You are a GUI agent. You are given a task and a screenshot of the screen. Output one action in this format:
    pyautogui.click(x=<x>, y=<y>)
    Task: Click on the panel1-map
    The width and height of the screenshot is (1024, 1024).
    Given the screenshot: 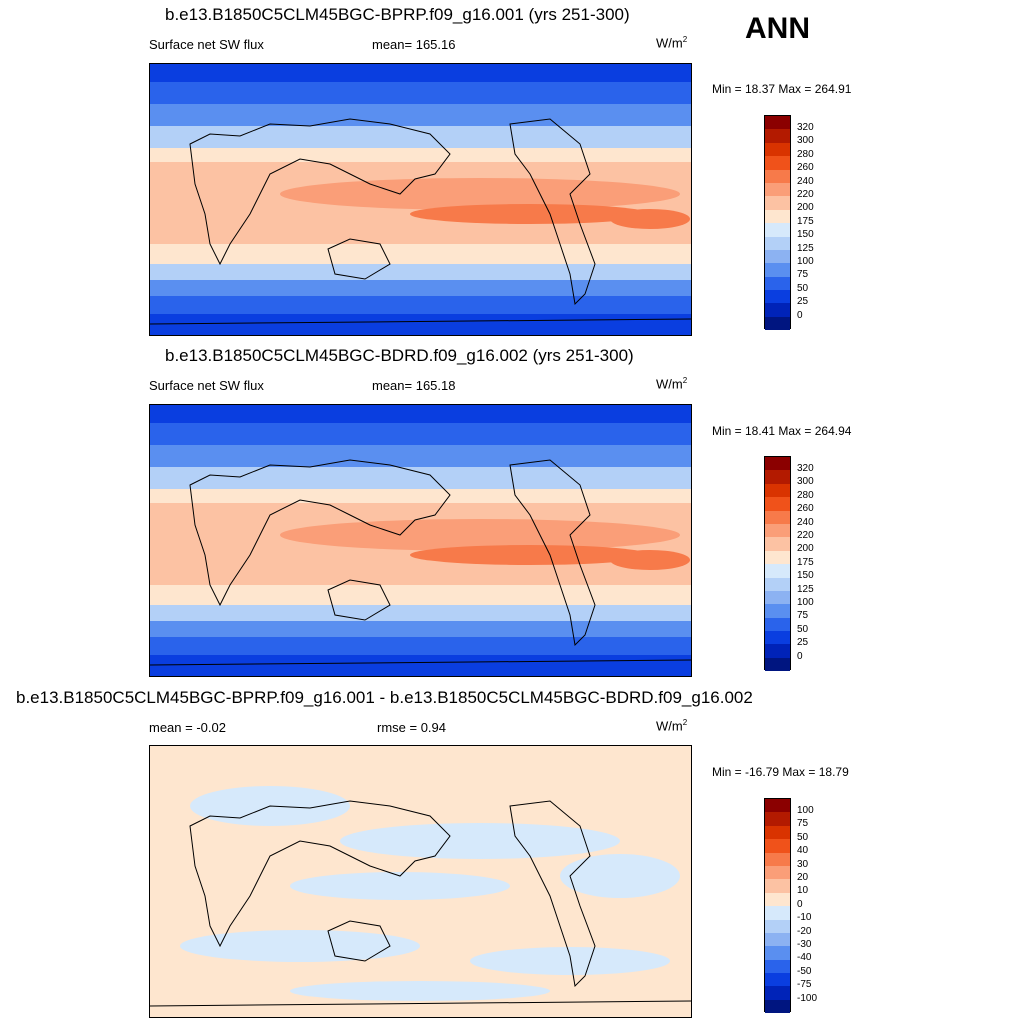 What is the action you would take?
    pyautogui.click(x=420, y=199)
    